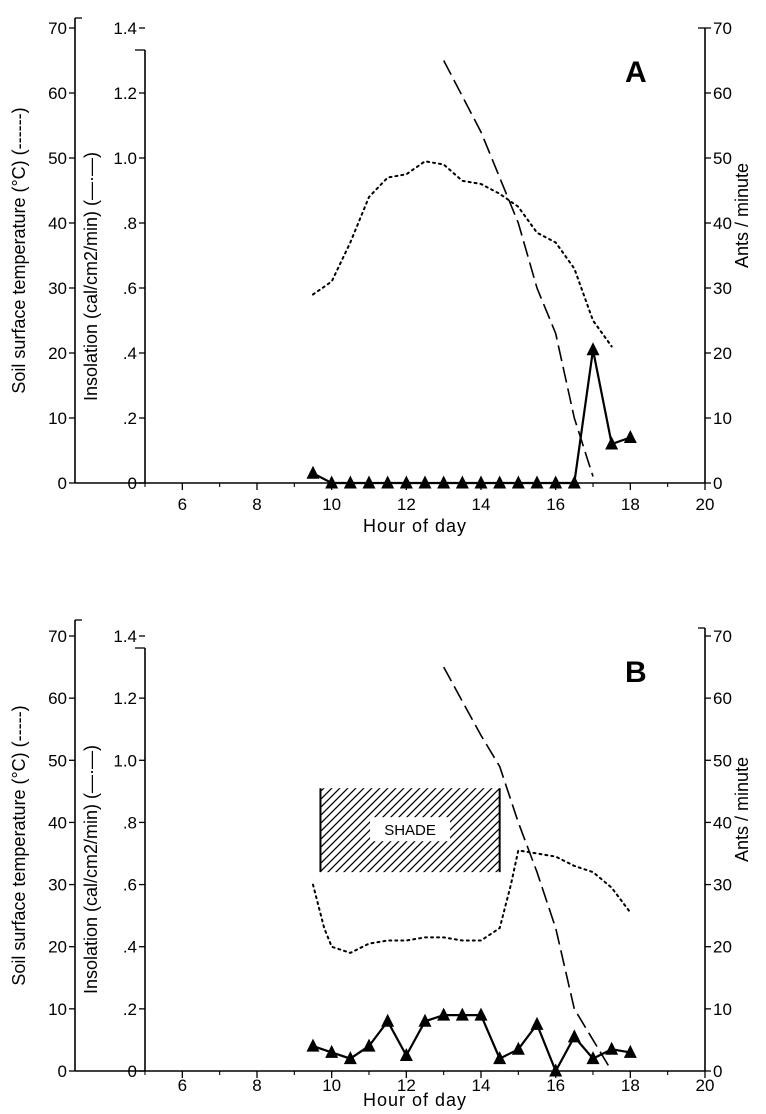 This screenshot has height=1114, width=766. Describe the element at coordinates (462, 254) in the screenshot. I see `temperature-series-line` at that location.